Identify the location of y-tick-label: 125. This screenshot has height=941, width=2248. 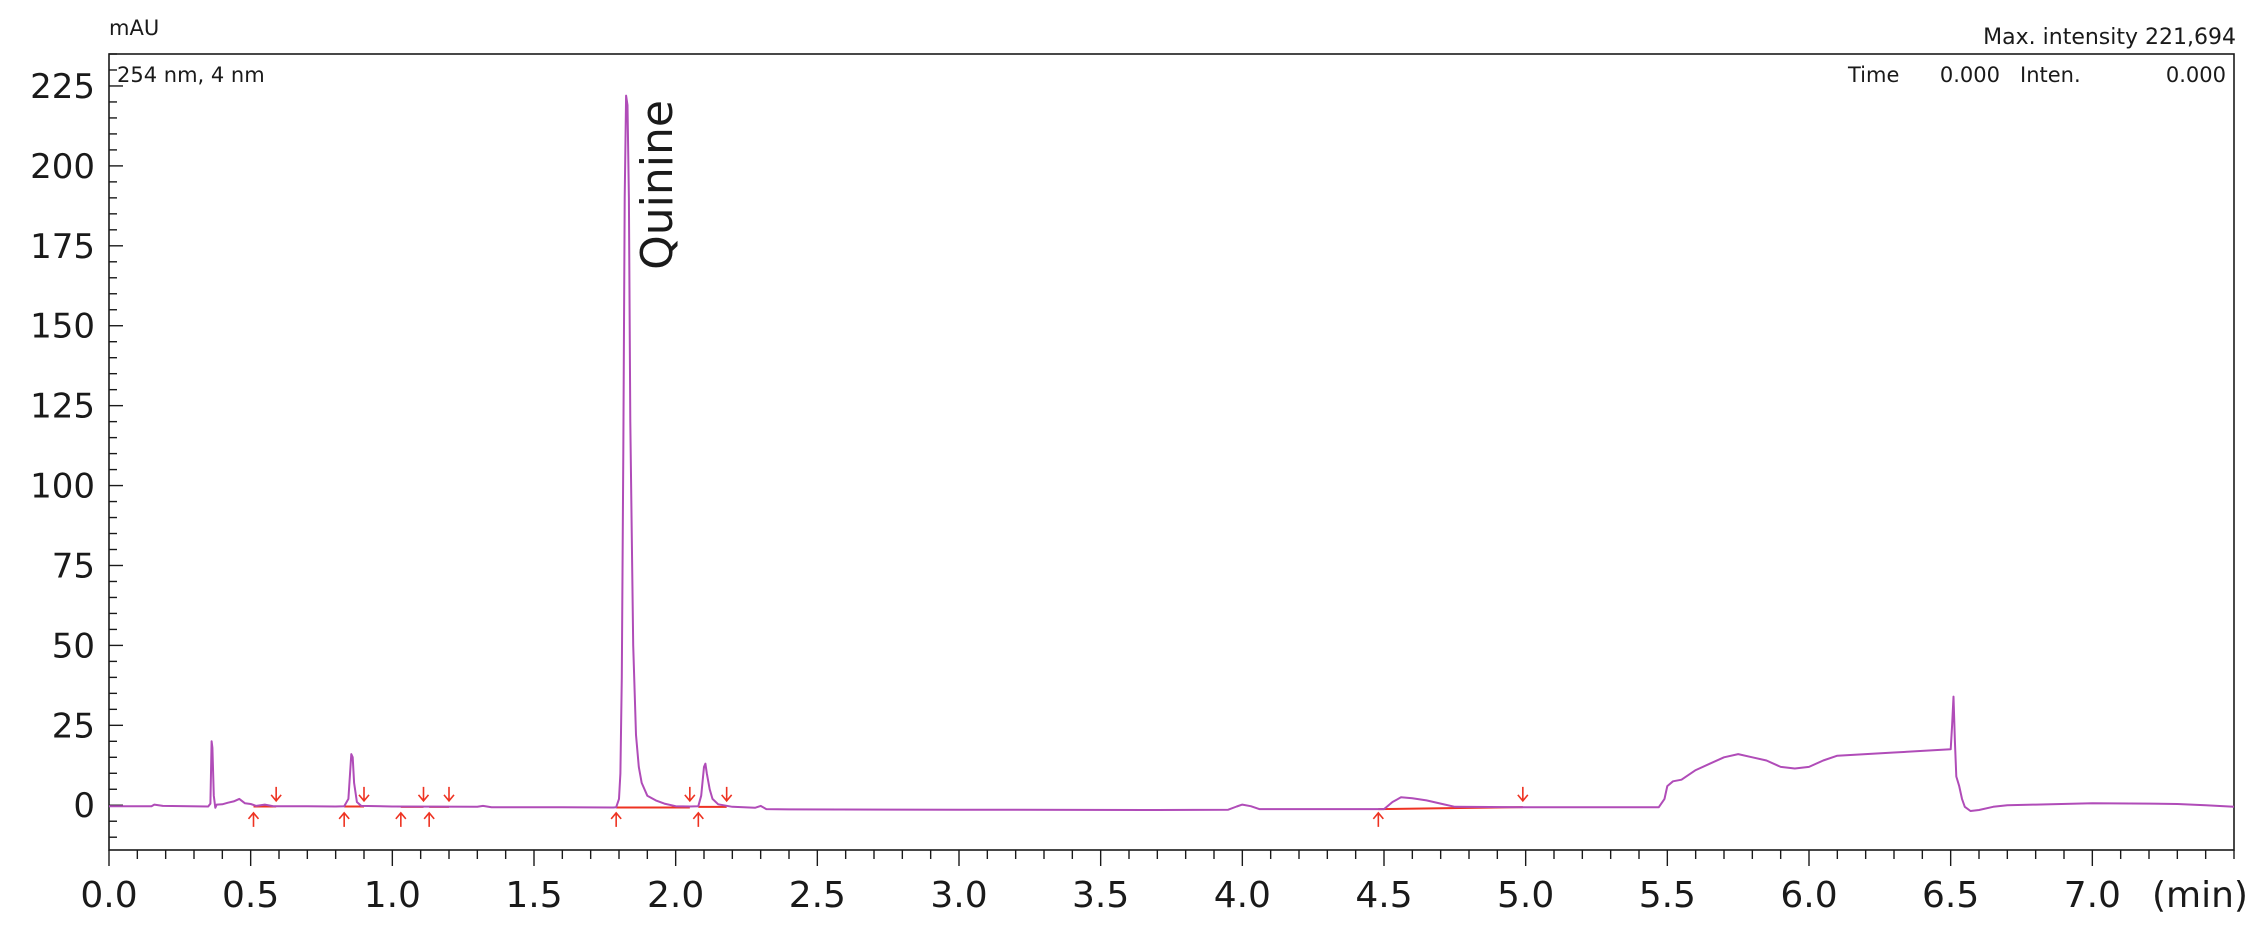
(62, 407).